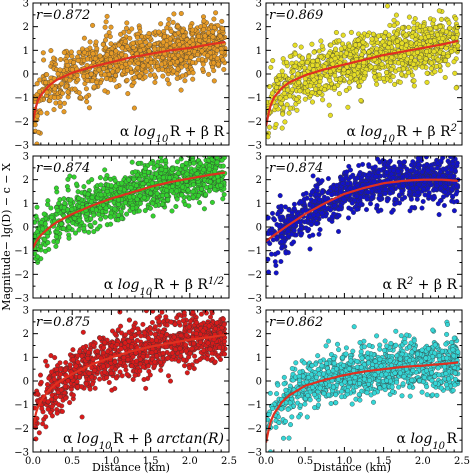 The width and height of the screenshot is (474, 475). What do you see at coordinates (26, 157) in the screenshot?
I see `y-tick-label: 3` at bounding box center [26, 157].